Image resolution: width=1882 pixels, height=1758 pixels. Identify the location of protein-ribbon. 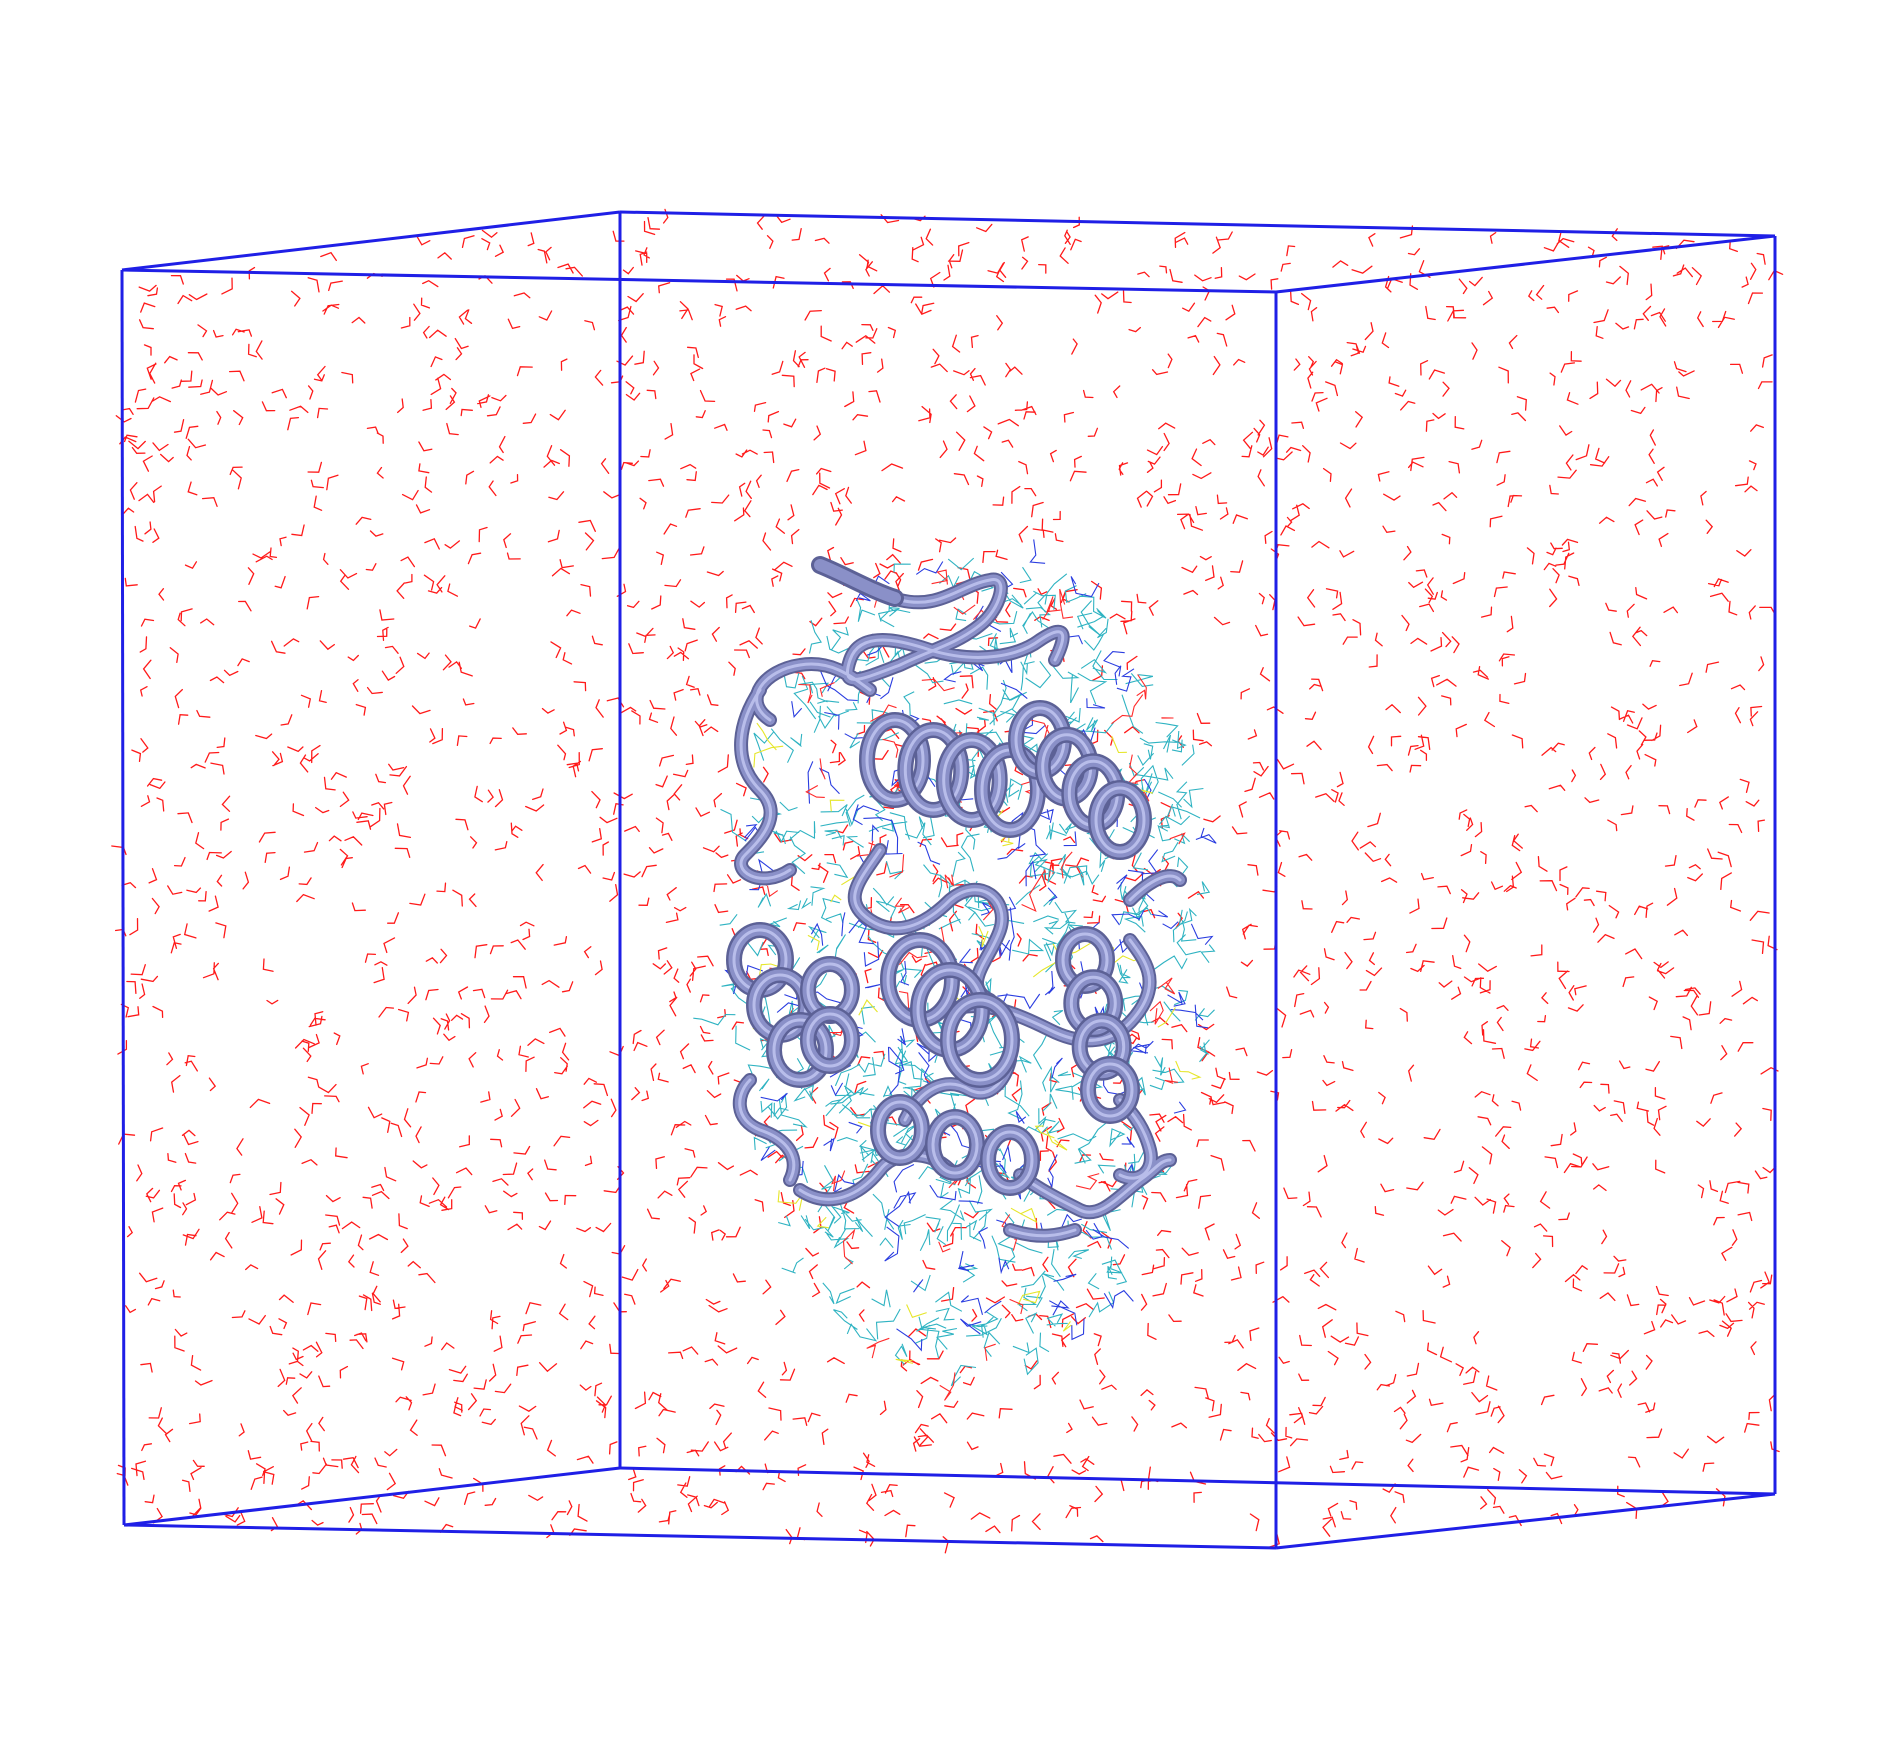
(956, 899).